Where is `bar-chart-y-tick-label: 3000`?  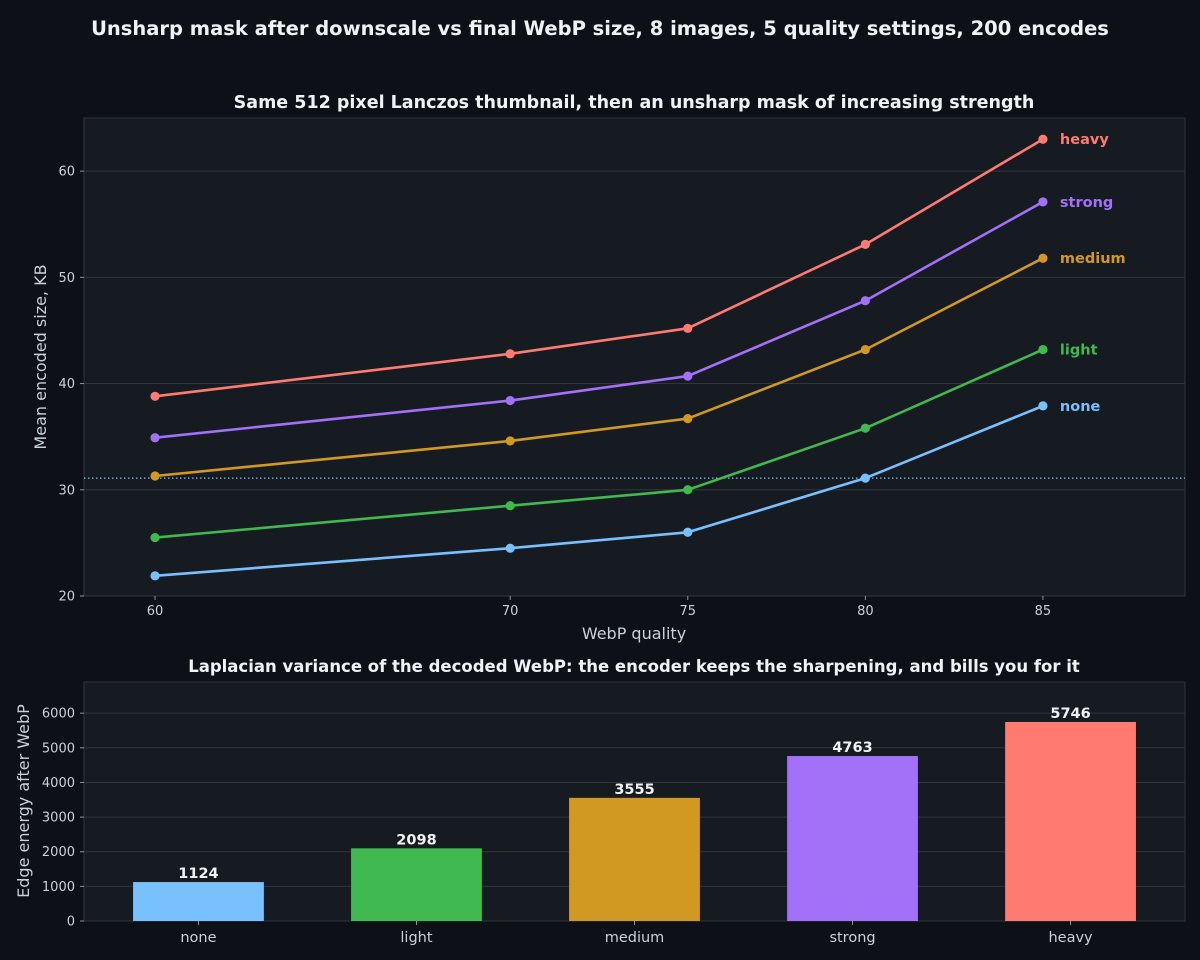
bar-chart-y-tick-label: 3000 is located at coordinates (58, 818).